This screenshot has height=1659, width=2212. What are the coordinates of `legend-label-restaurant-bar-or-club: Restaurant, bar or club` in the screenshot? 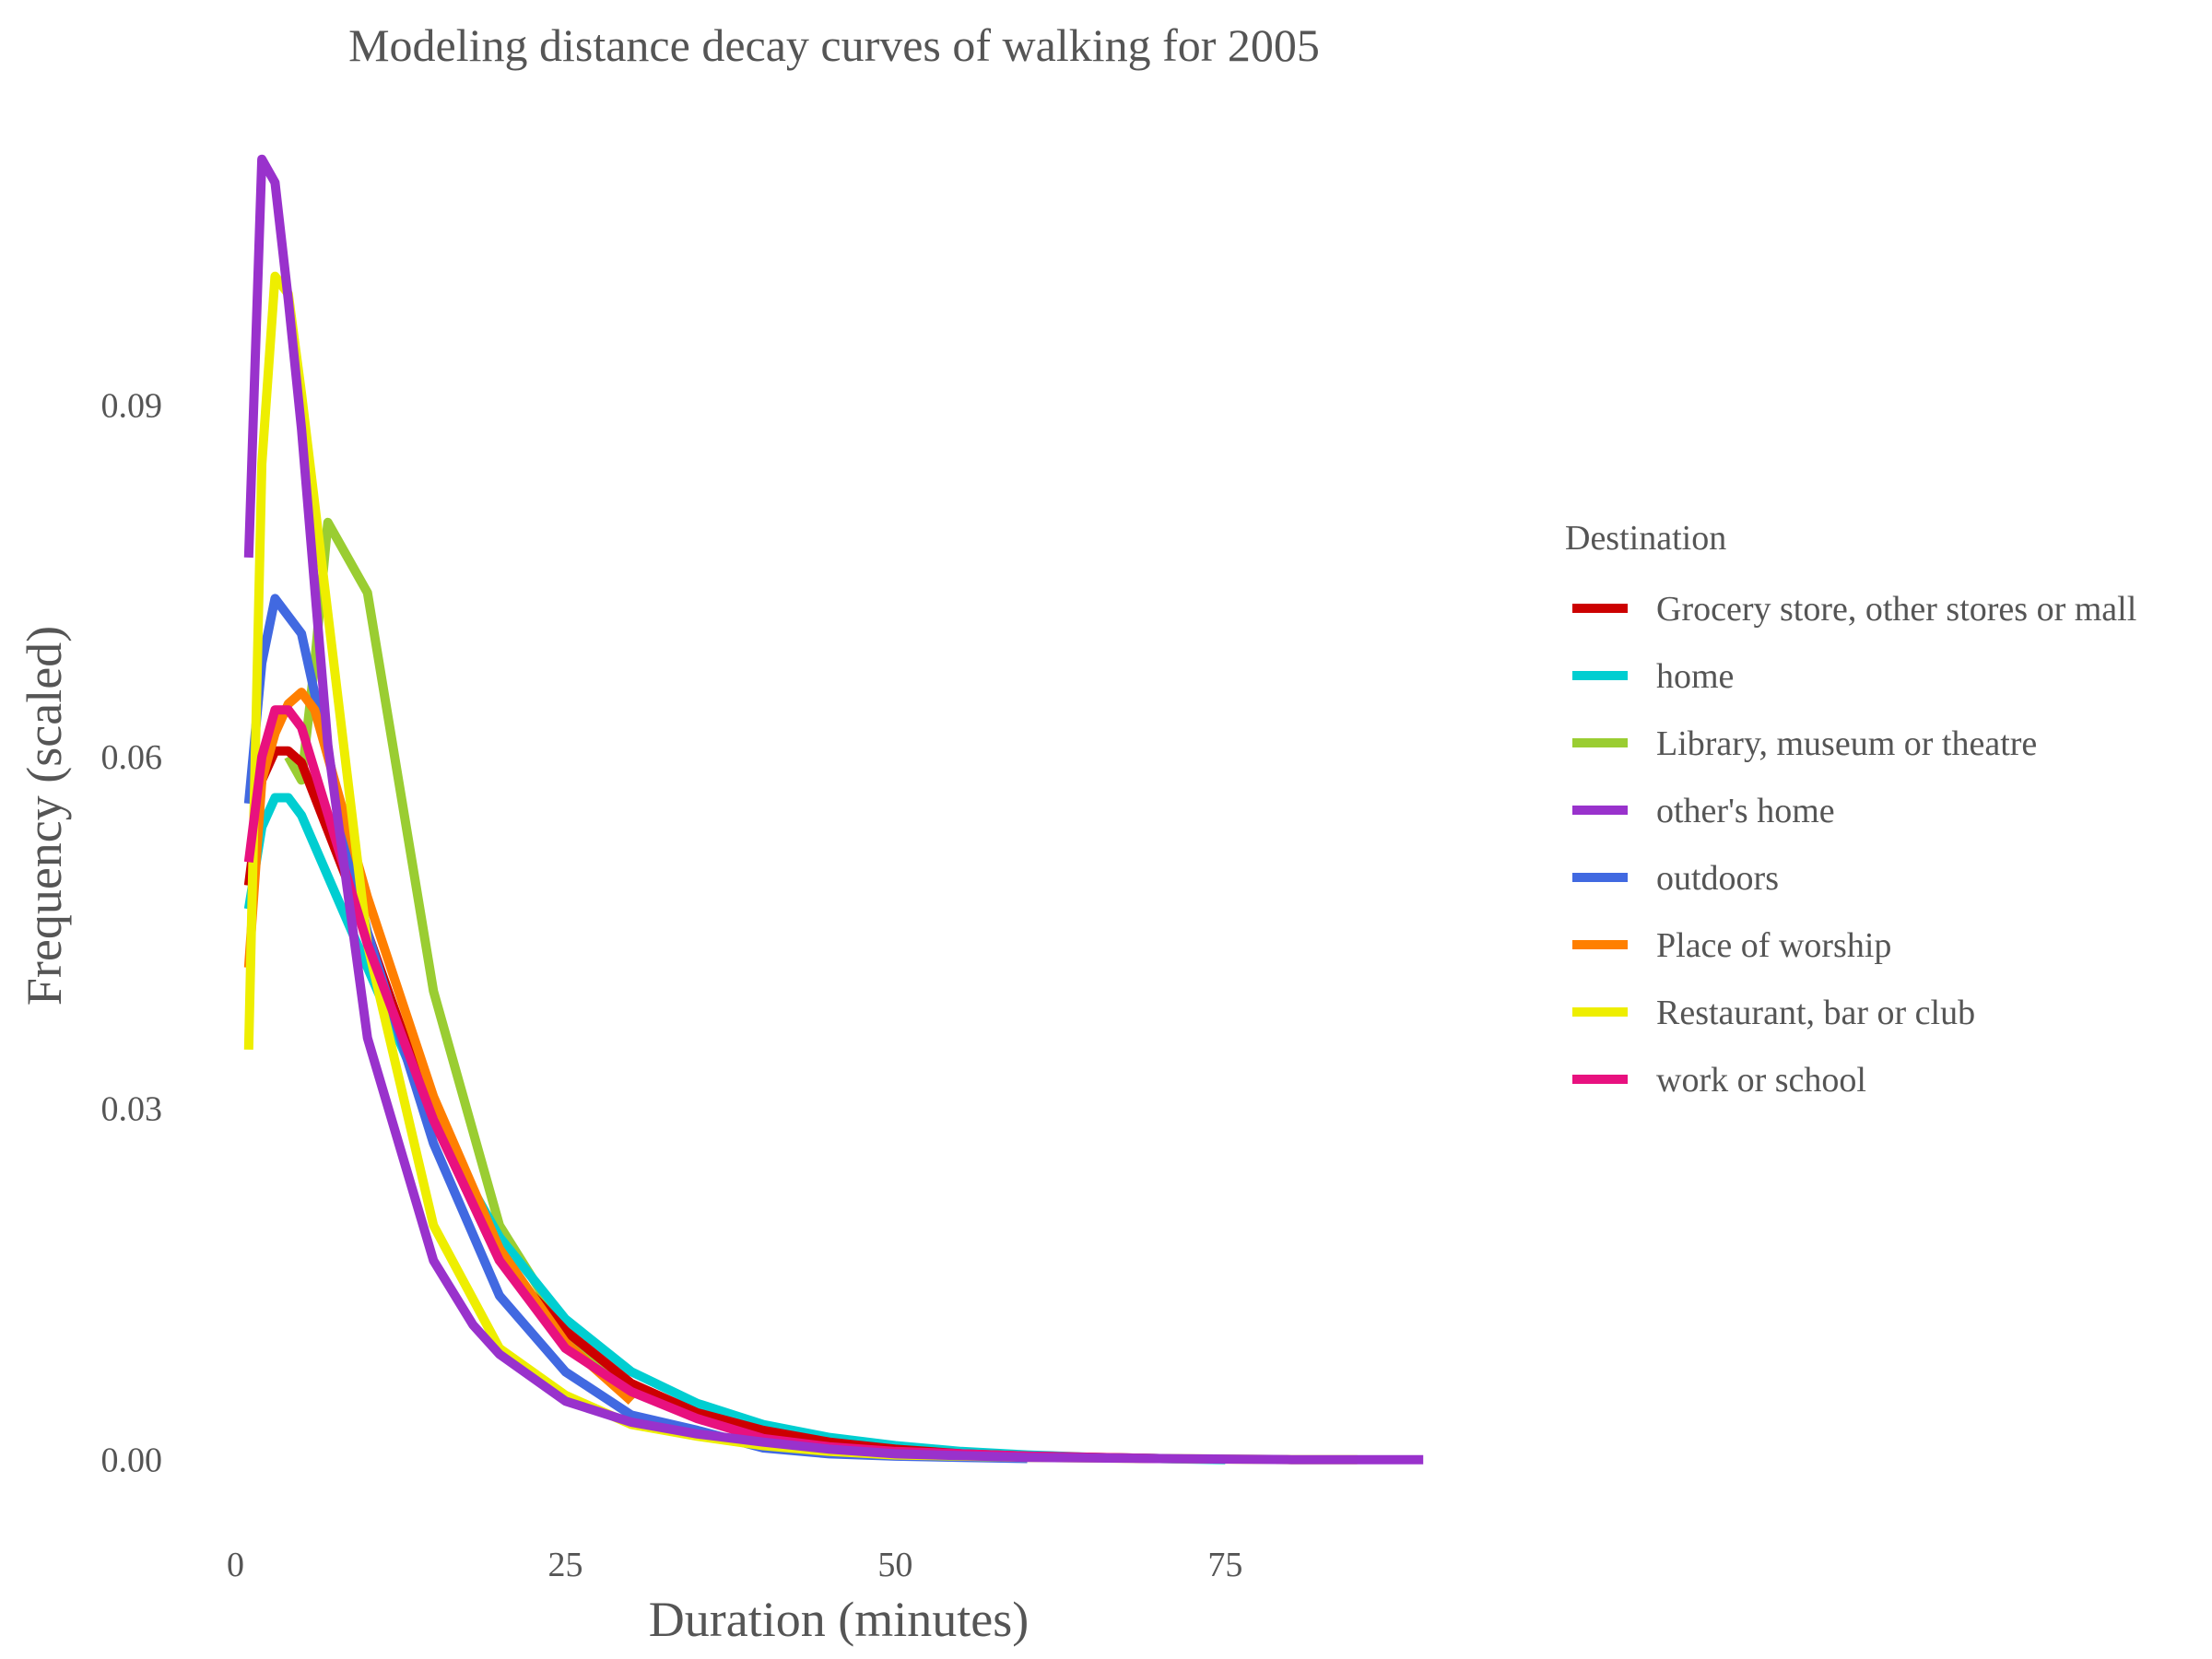 It's located at (1815, 1013).